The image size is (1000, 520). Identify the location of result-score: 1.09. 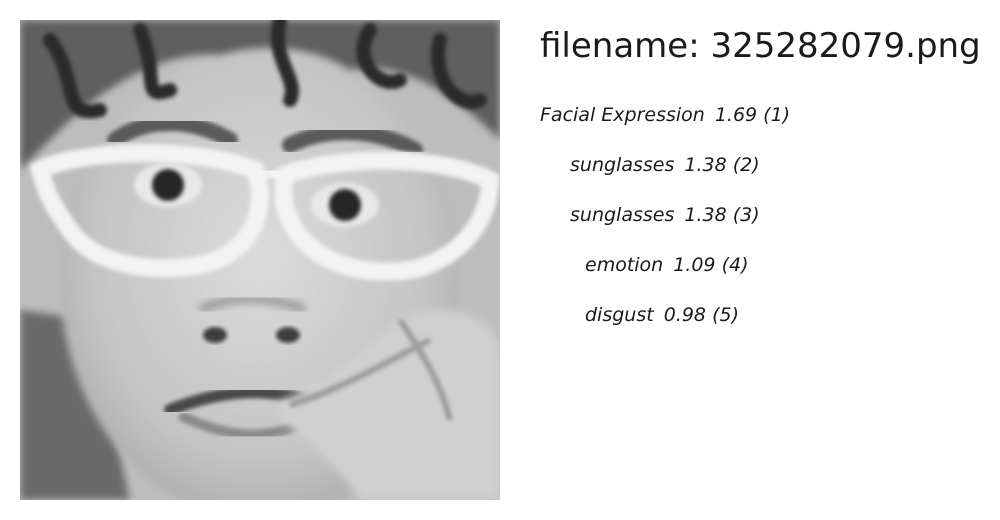
(694, 265).